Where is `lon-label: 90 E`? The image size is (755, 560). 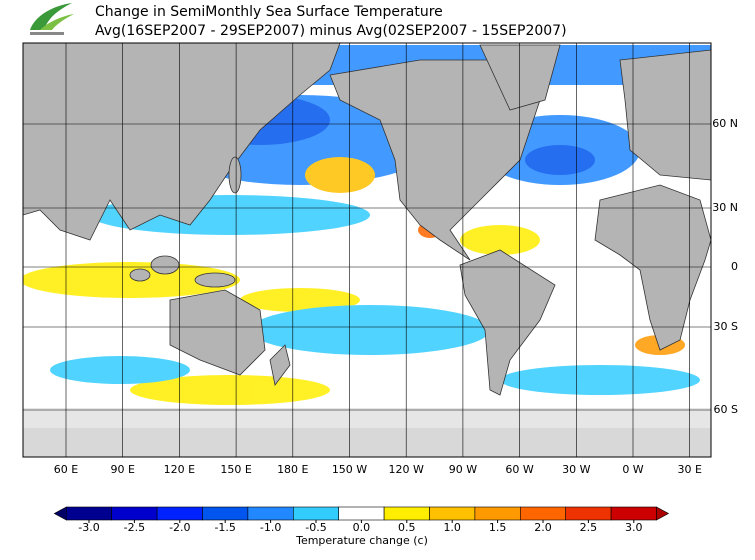
lon-label: 90 E is located at coordinates (122, 469).